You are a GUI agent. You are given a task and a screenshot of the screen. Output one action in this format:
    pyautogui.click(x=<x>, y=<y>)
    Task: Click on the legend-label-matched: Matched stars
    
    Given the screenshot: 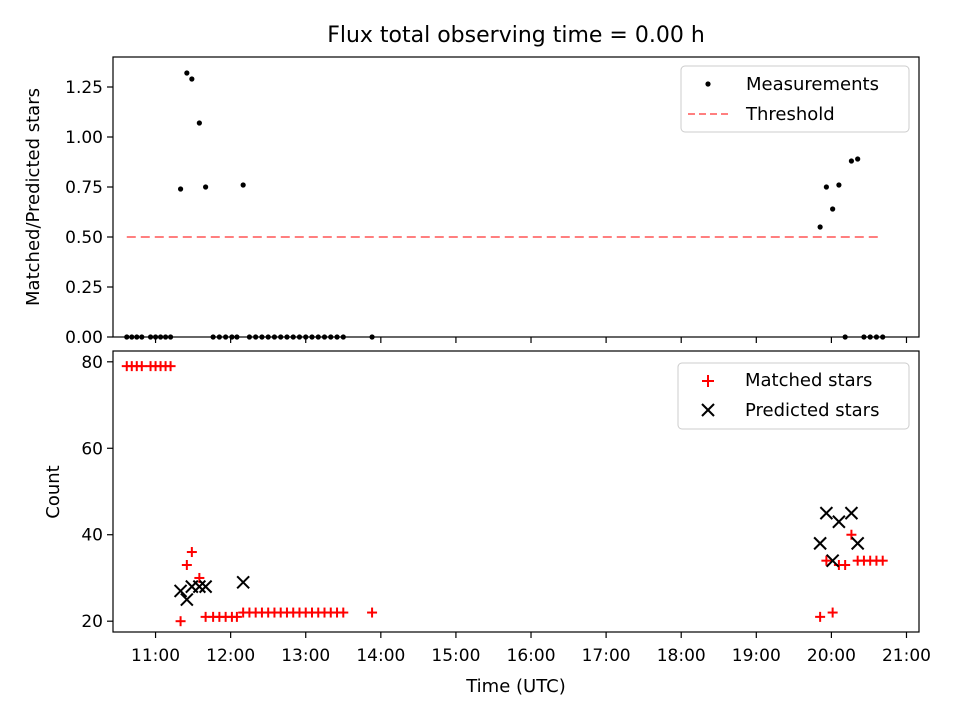 What is the action you would take?
    pyautogui.click(x=808, y=380)
    